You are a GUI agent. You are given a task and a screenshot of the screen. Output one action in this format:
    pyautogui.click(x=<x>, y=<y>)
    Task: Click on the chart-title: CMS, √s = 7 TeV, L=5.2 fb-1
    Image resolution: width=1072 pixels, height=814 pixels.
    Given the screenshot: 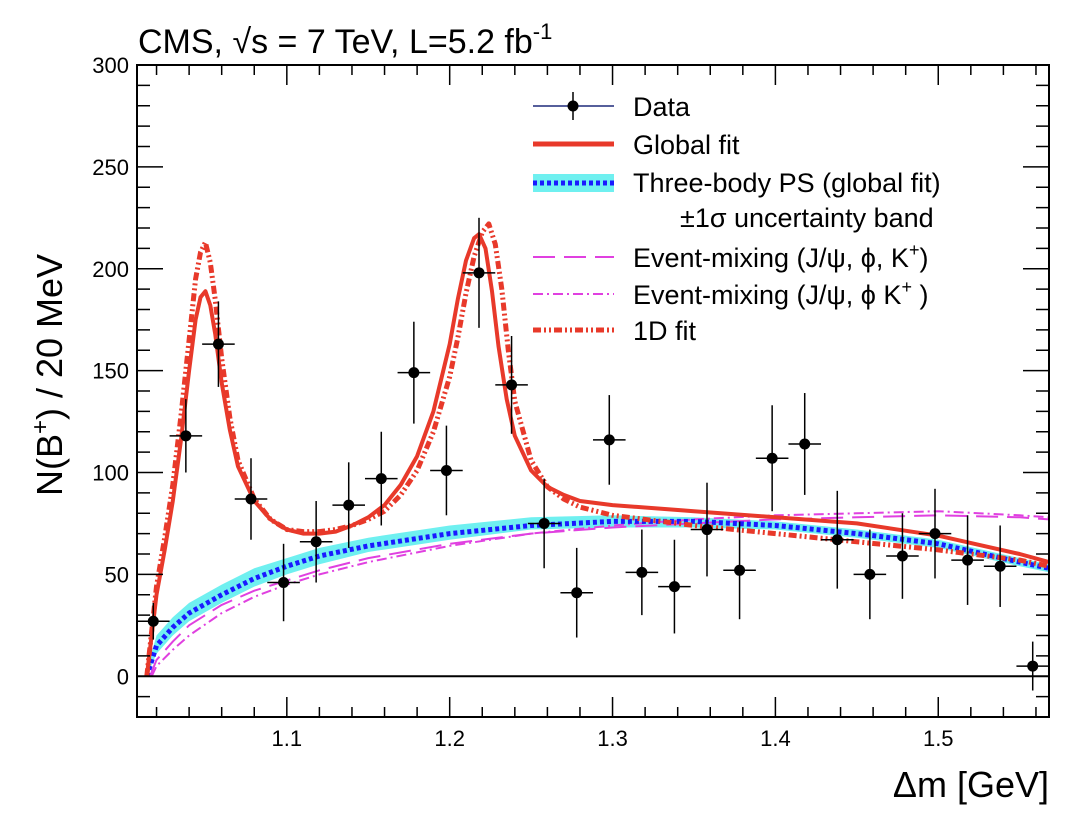 What is the action you would take?
    pyautogui.click(x=345, y=40)
    